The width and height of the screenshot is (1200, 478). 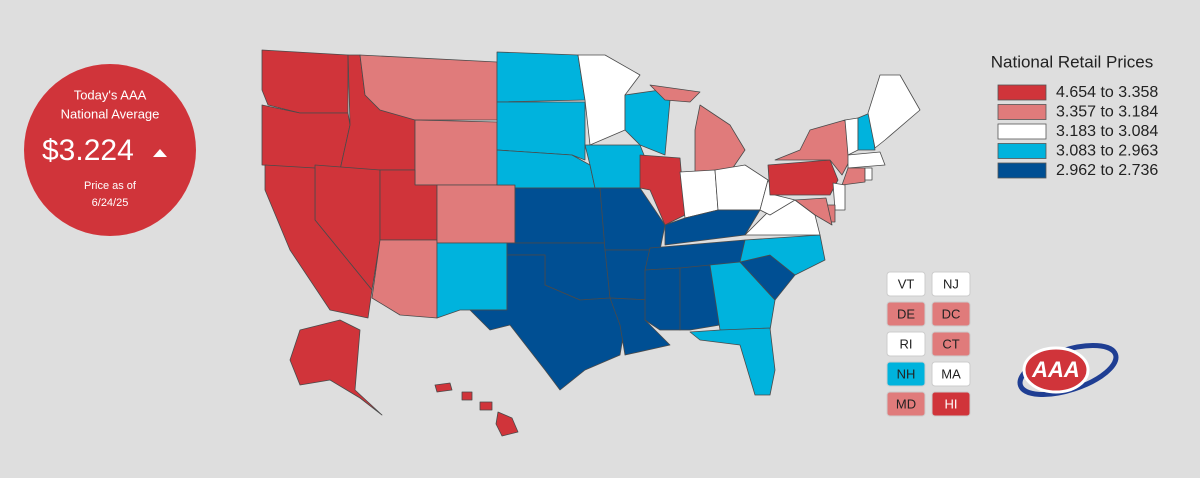 I want to click on state-box-label: DC, so click(x=951, y=313).